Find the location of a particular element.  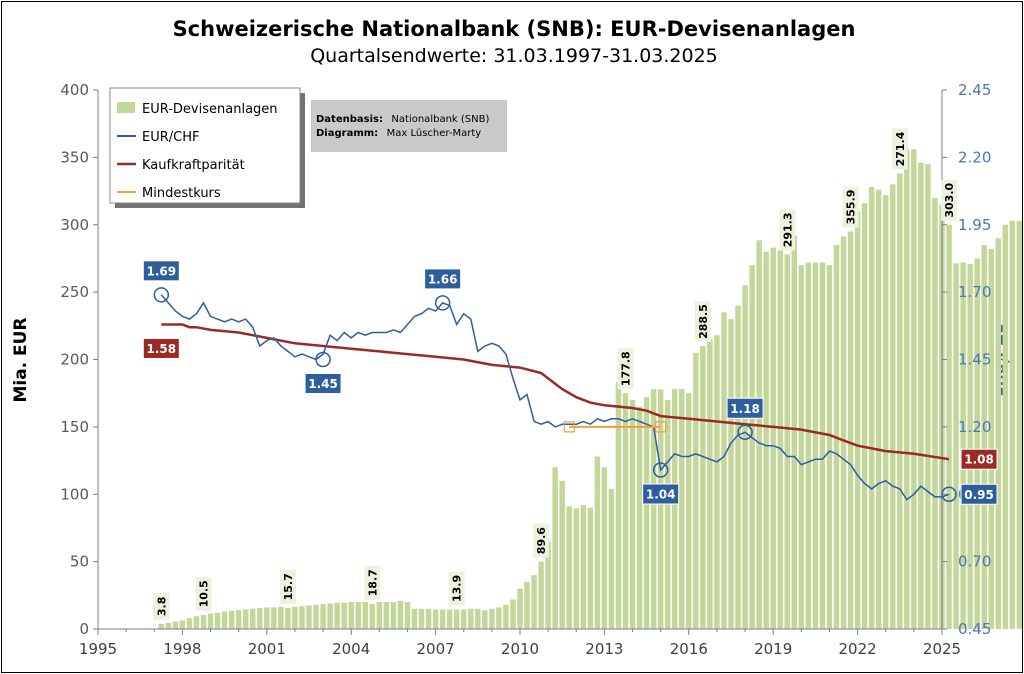

source-label-diagram: Diagramm: is located at coordinates (347, 133).